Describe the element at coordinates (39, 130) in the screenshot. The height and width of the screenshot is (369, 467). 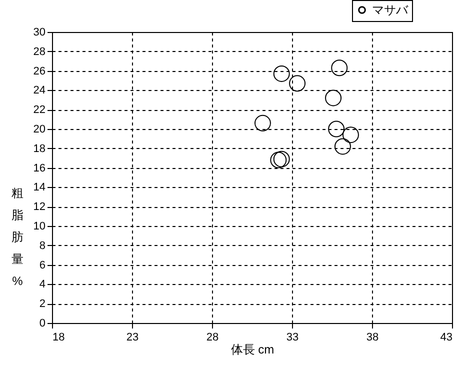
I see `y-tick-label: 20` at that location.